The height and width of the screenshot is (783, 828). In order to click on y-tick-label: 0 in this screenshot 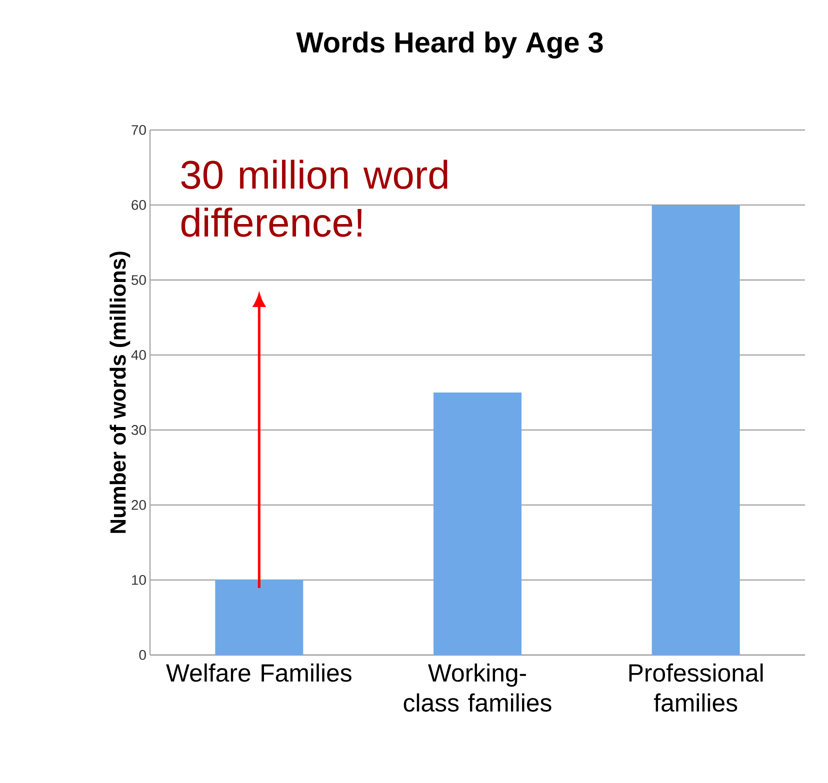, I will do `click(142, 655)`.